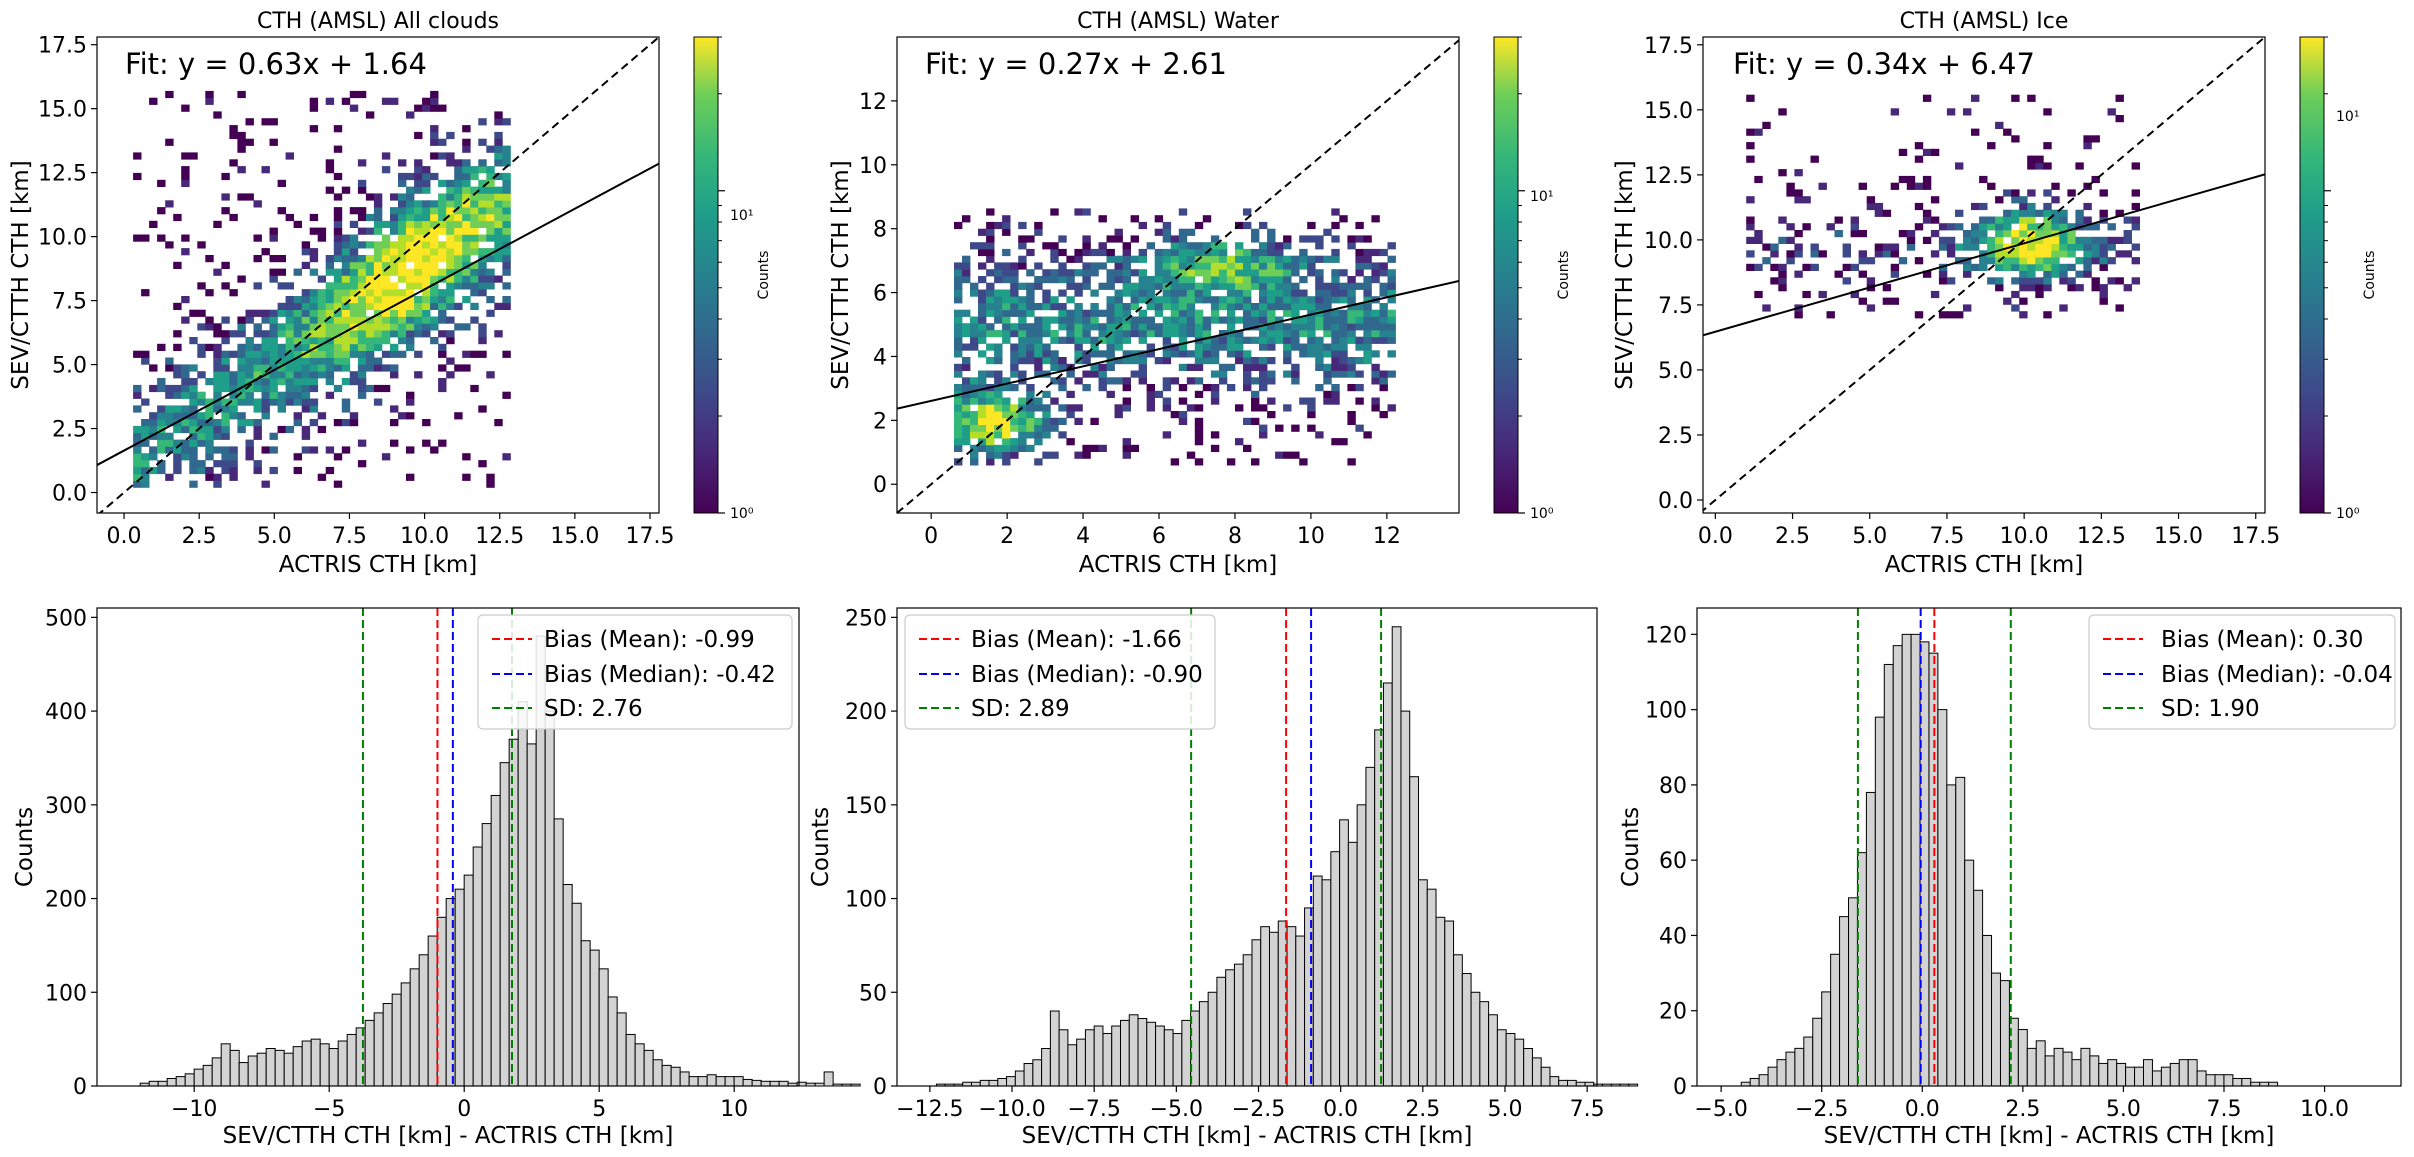 This screenshot has height=1157, width=2414. What do you see at coordinates (378, 275) in the screenshot?
I see `reference-lines` at bounding box center [378, 275].